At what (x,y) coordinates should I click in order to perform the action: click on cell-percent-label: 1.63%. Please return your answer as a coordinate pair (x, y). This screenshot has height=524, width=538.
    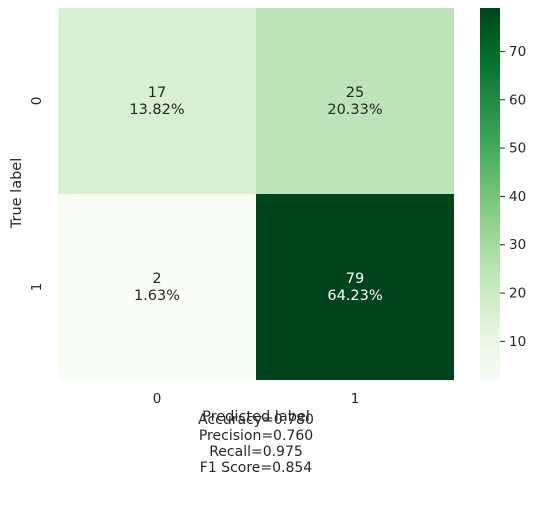
    Looking at the image, I should click on (157, 296).